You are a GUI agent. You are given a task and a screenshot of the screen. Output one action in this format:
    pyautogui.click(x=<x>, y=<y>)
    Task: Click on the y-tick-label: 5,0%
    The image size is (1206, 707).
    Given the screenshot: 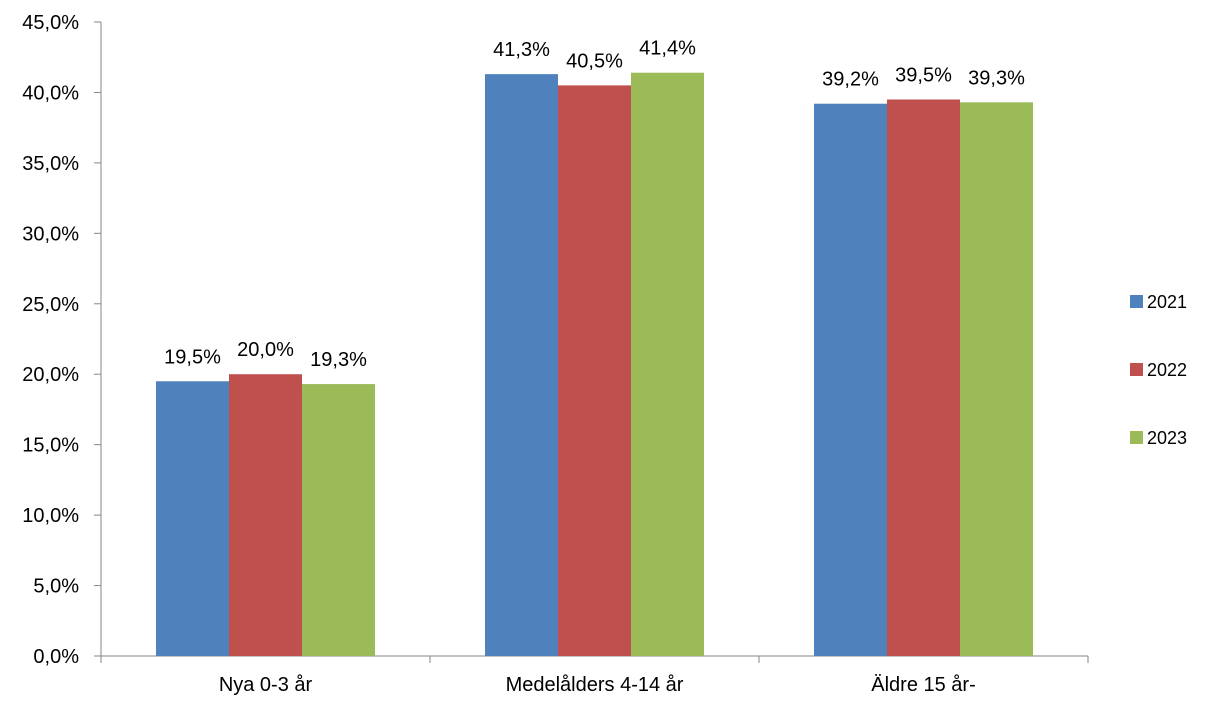 What is the action you would take?
    pyautogui.click(x=56, y=587)
    